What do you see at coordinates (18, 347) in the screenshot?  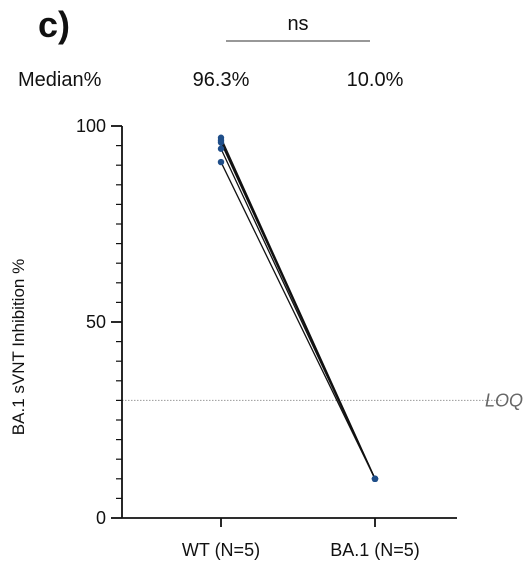 I see `y-axis-title: BA.1 sVNT Inhibition %` at bounding box center [18, 347].